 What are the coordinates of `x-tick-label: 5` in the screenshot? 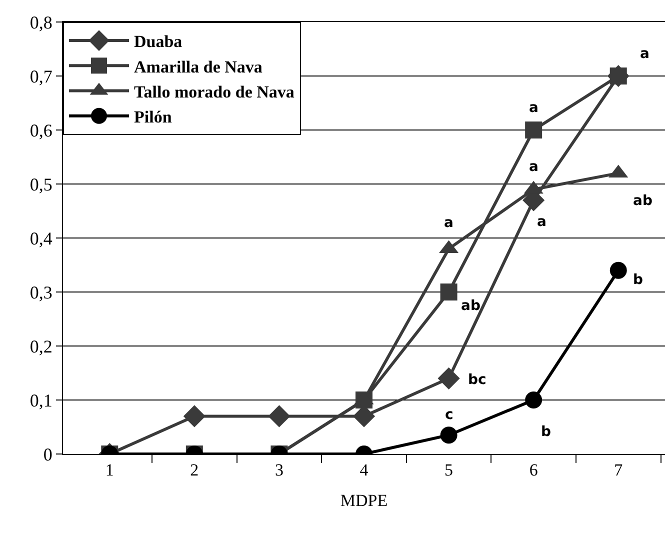 It's located at (449, 470).